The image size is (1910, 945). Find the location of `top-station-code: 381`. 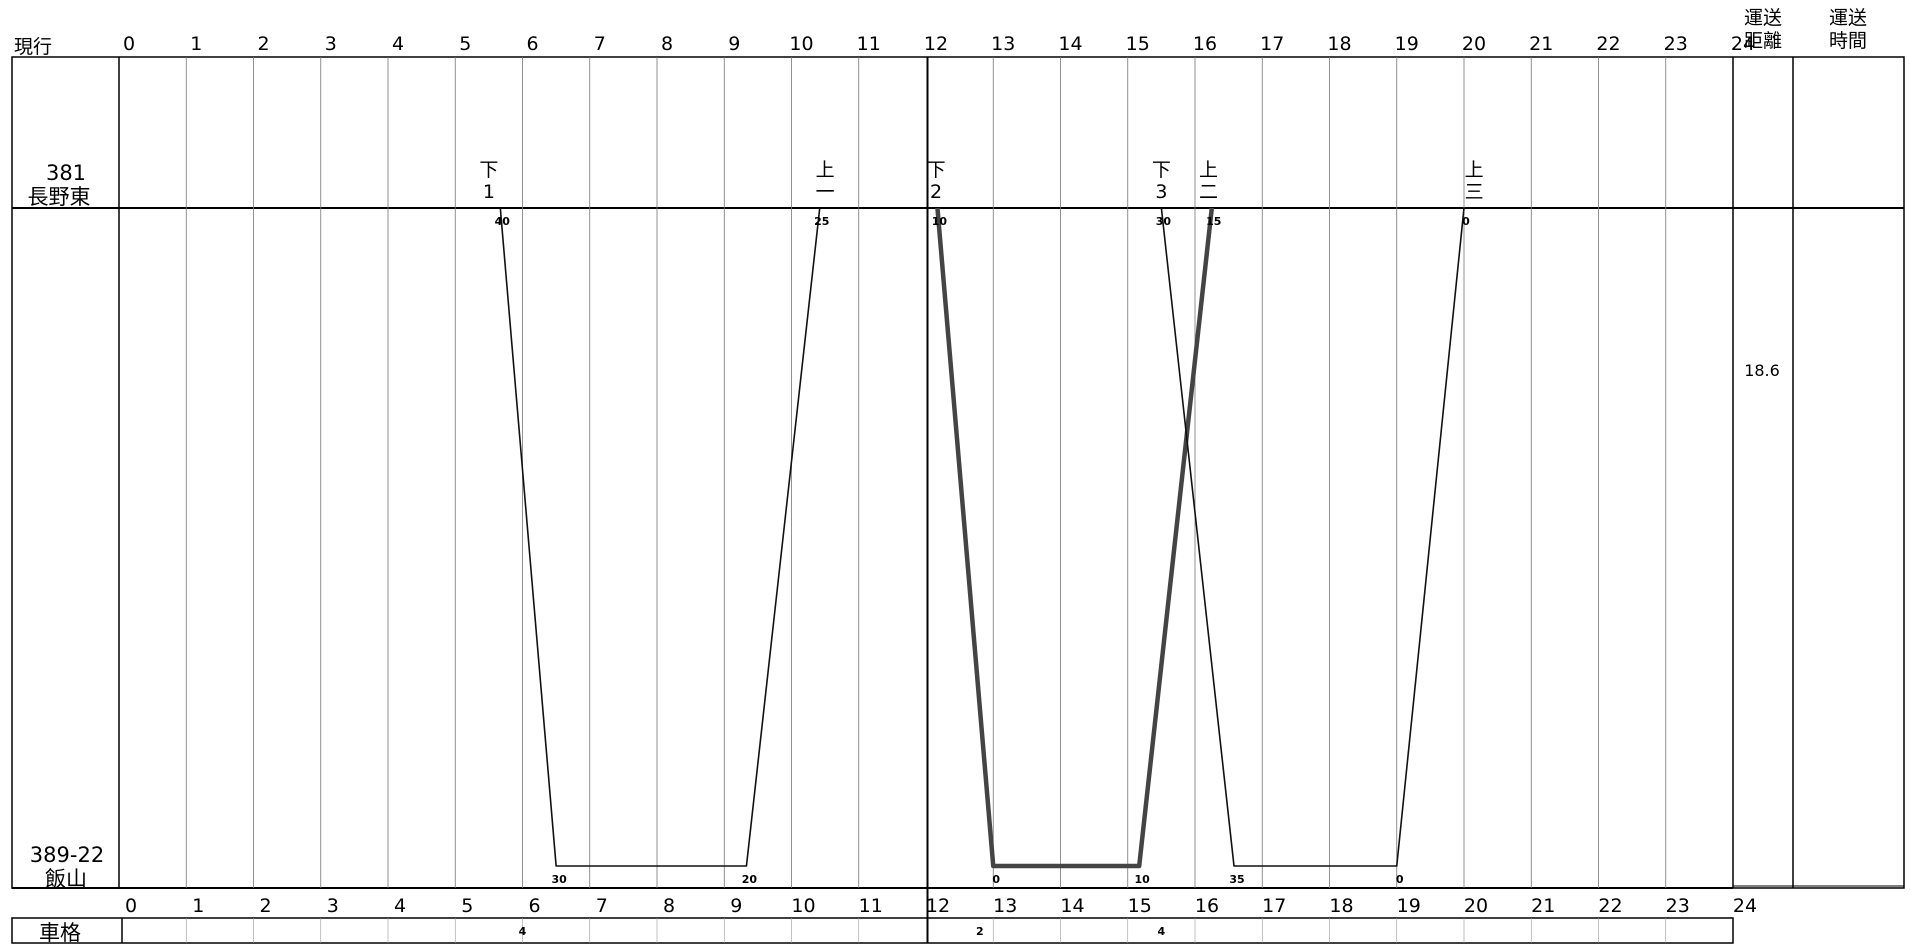

top-station-code: 381 is located at coordinates (66, 173).